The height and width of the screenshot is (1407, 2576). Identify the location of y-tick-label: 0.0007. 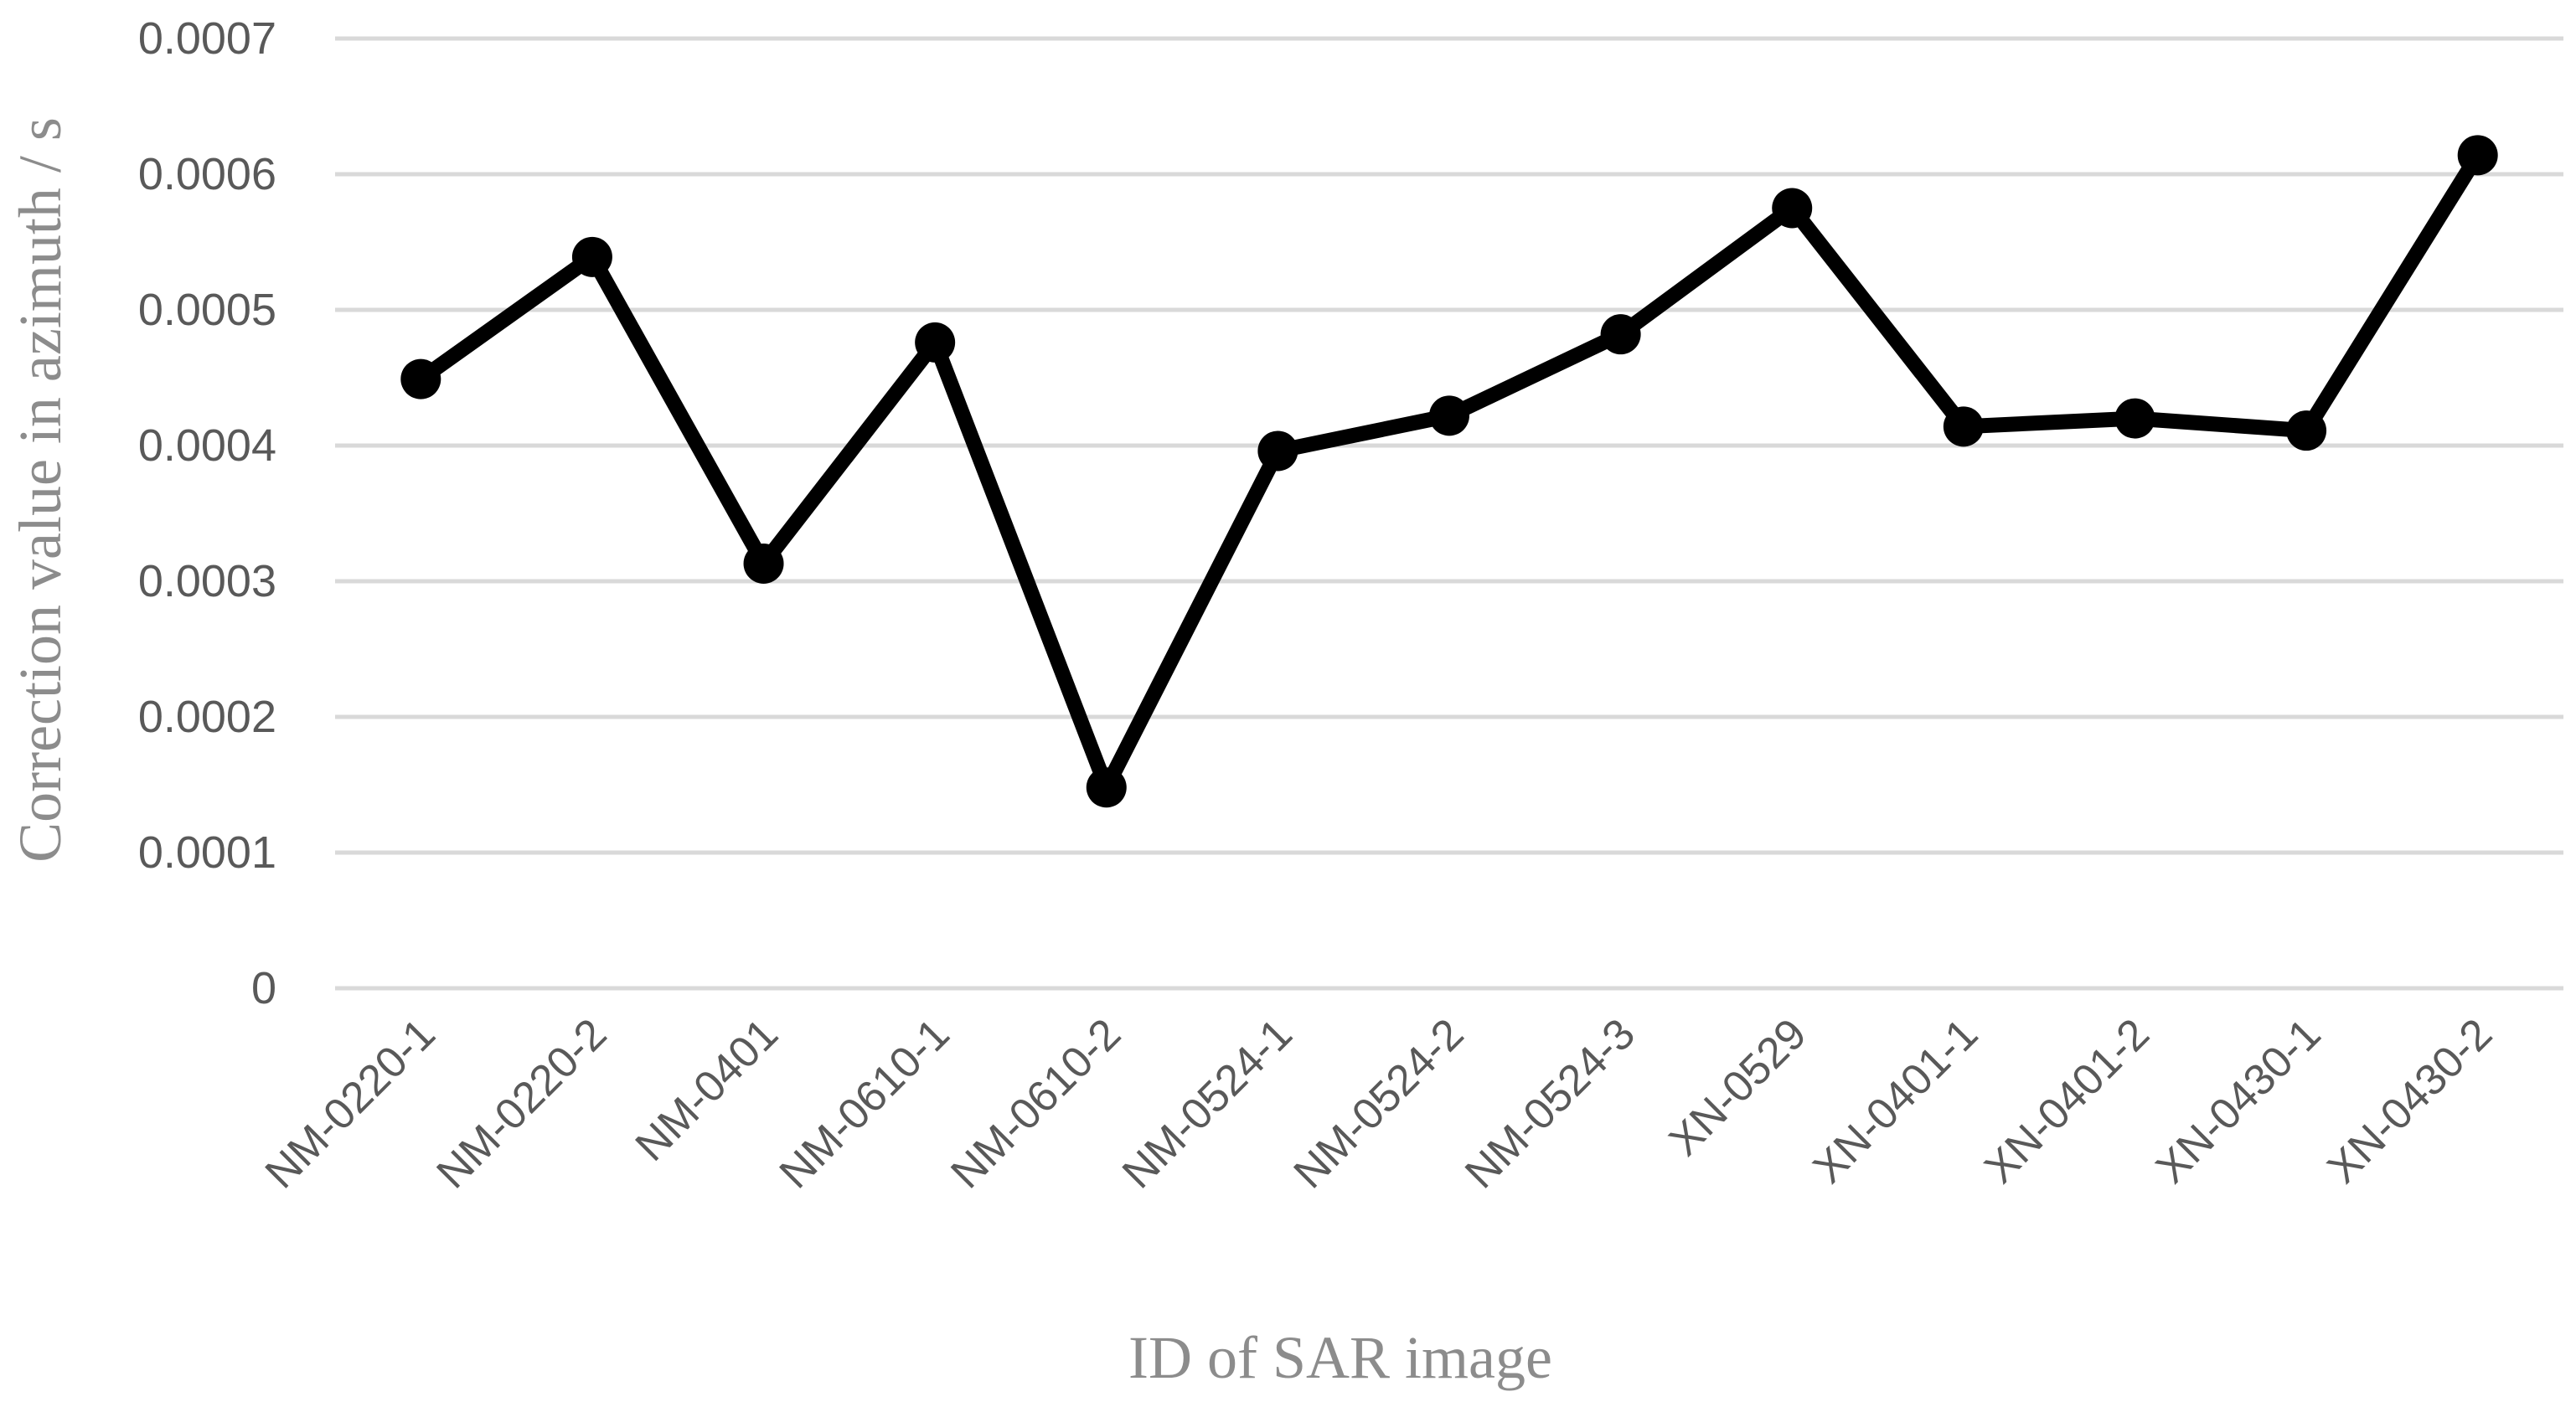
(207, 38).